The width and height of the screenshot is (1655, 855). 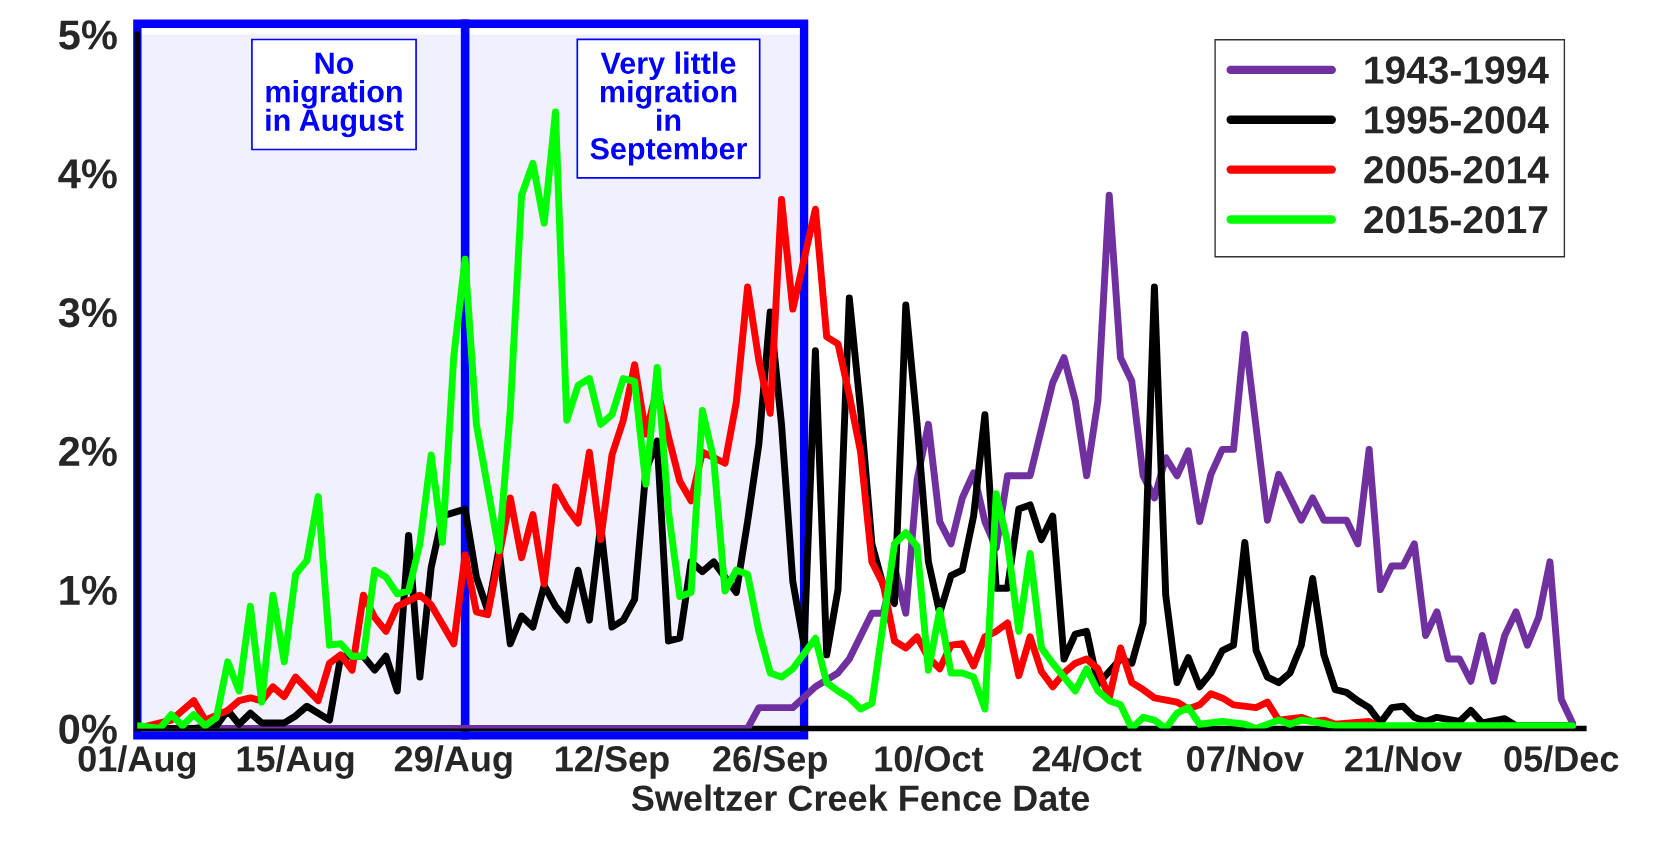 I want to click on band-label: No migration in August, so click(x=335, y=95).